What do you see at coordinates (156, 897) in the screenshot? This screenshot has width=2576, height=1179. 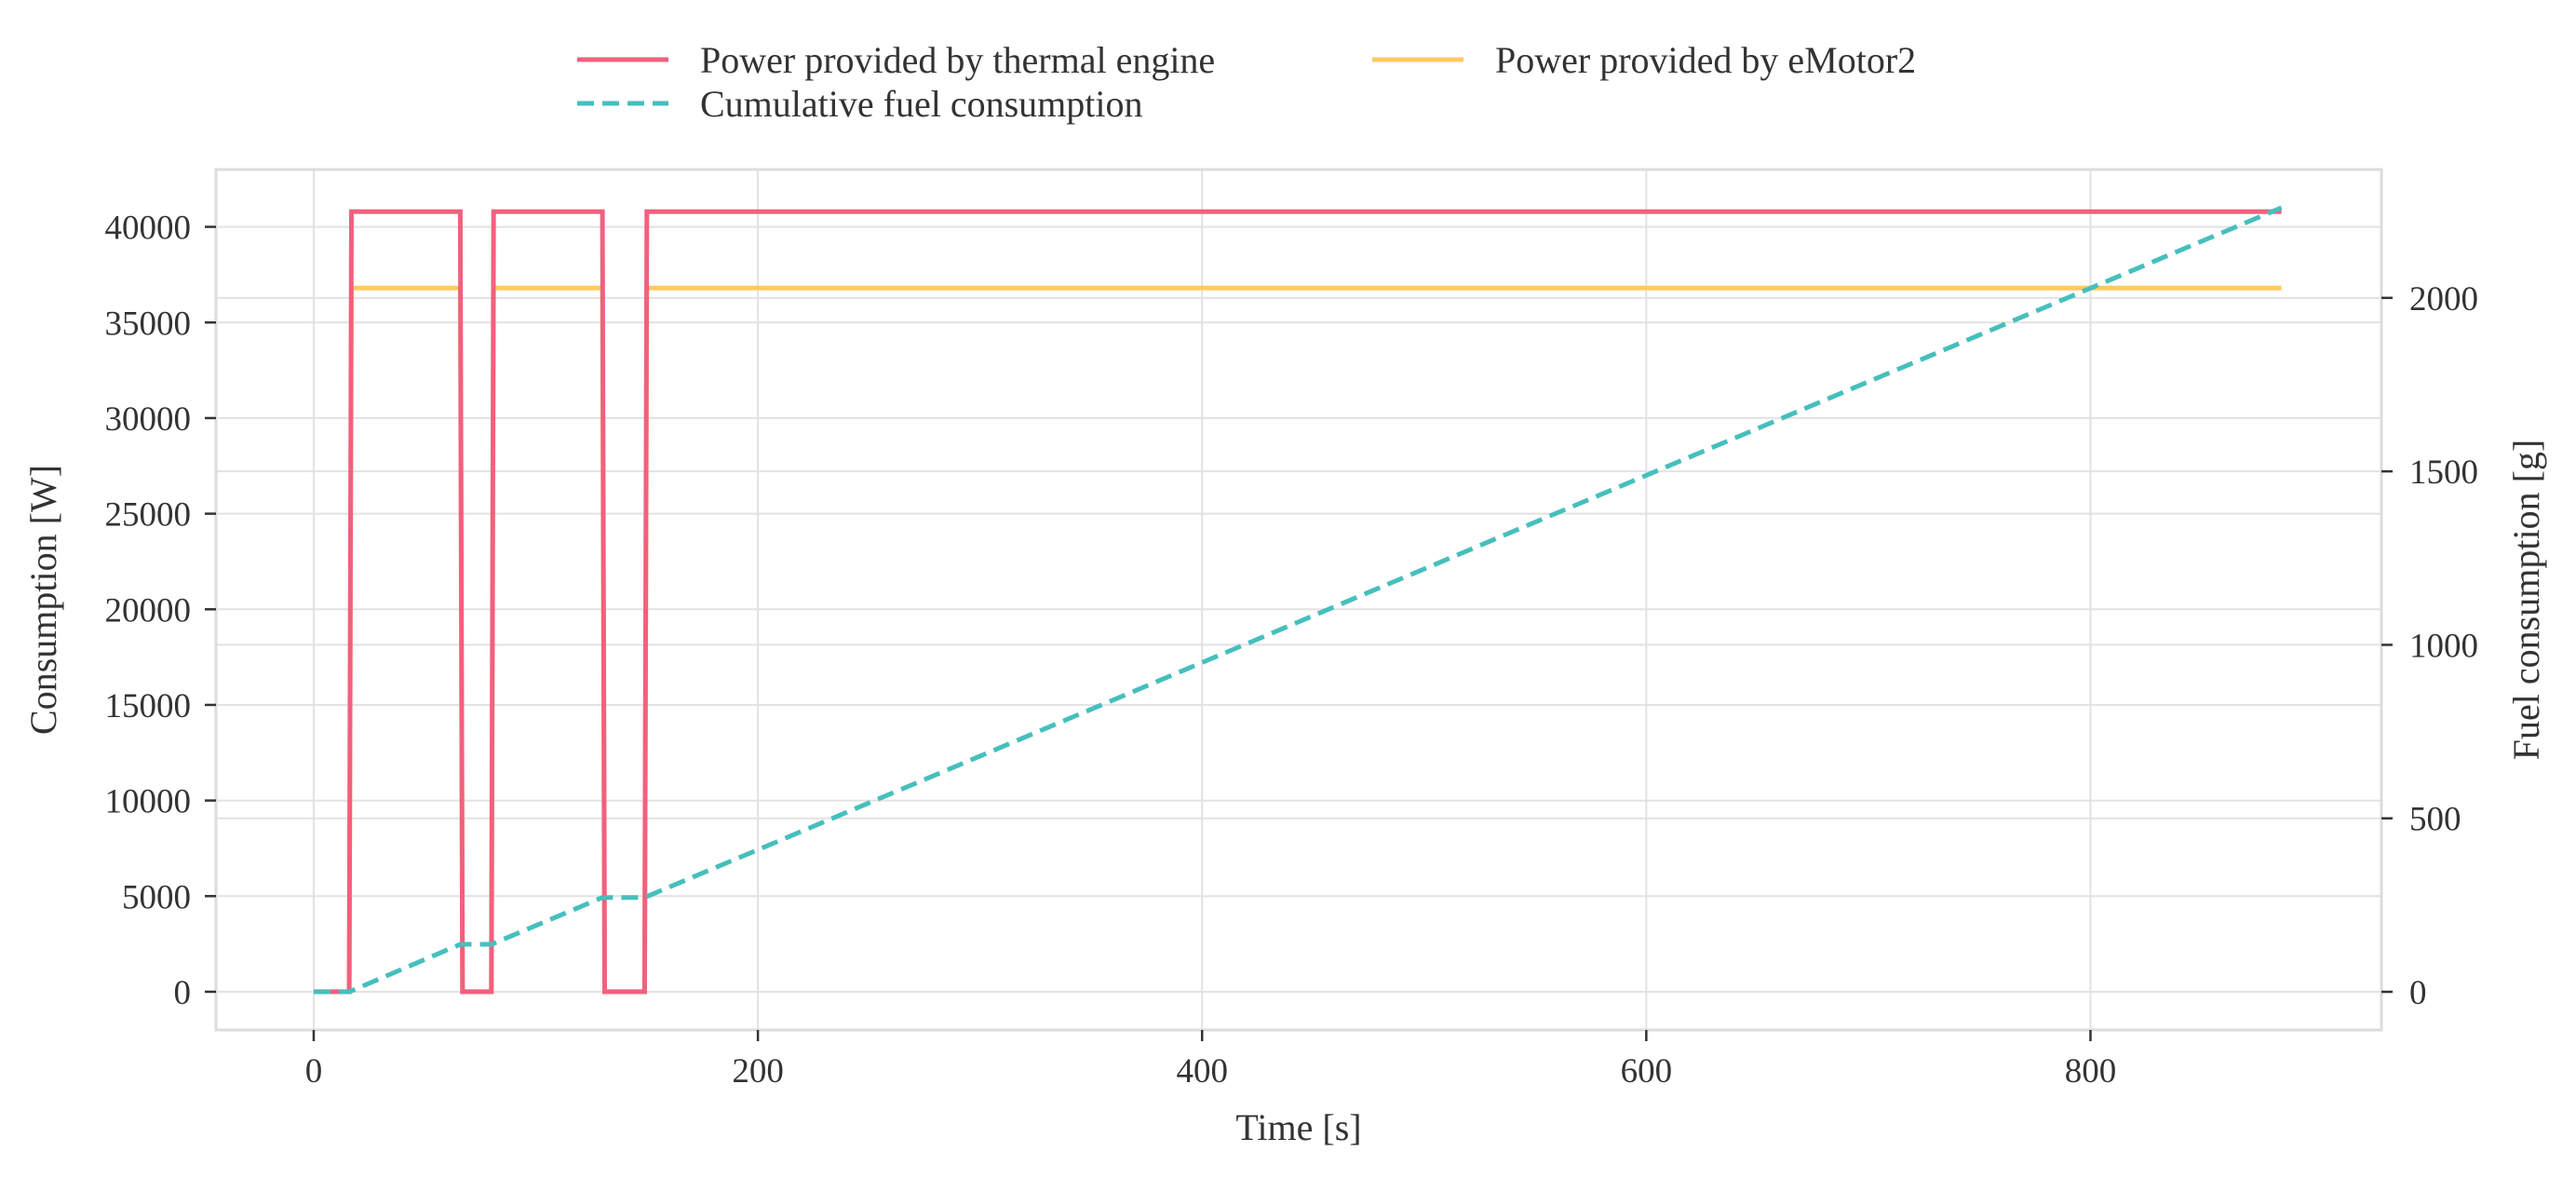 I see `y-left-tick-label: 5000` at bounding box center [156, 897].